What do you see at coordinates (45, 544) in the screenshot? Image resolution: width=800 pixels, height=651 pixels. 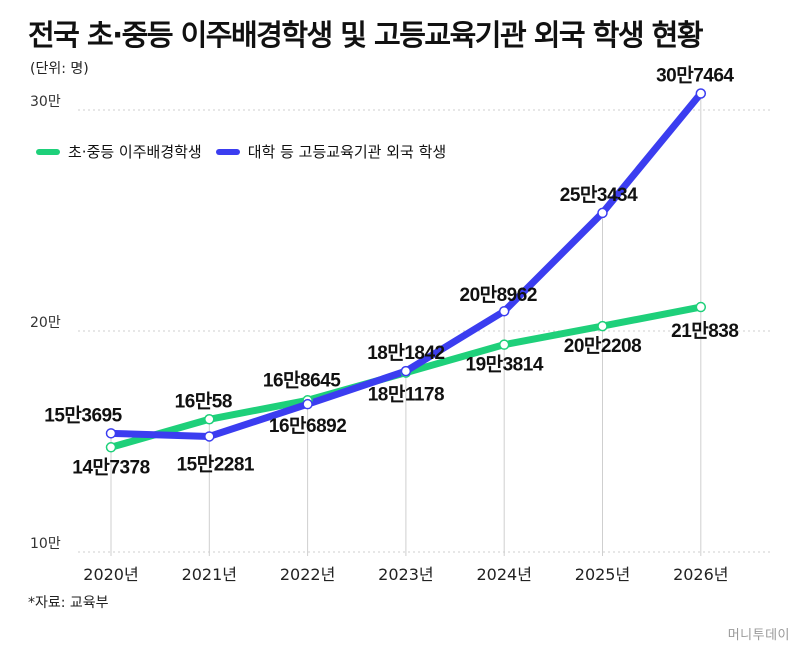 I see `y-tick-label-0: 10만` at bounding box center [45, 544].